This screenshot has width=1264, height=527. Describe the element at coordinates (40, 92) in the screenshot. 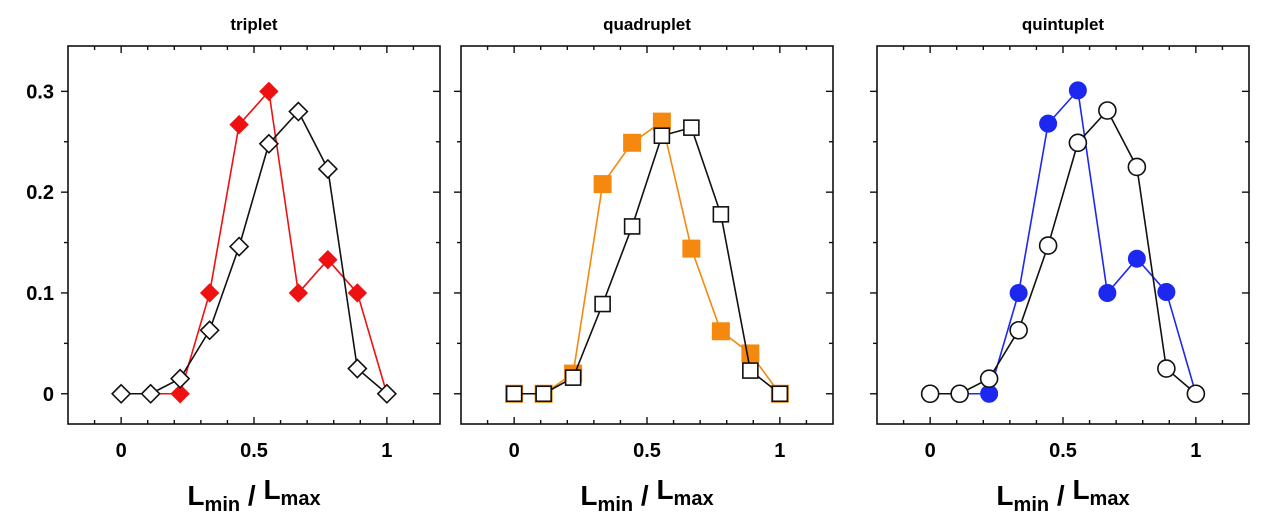

I see `y-tick-label: 0.3` at that location.